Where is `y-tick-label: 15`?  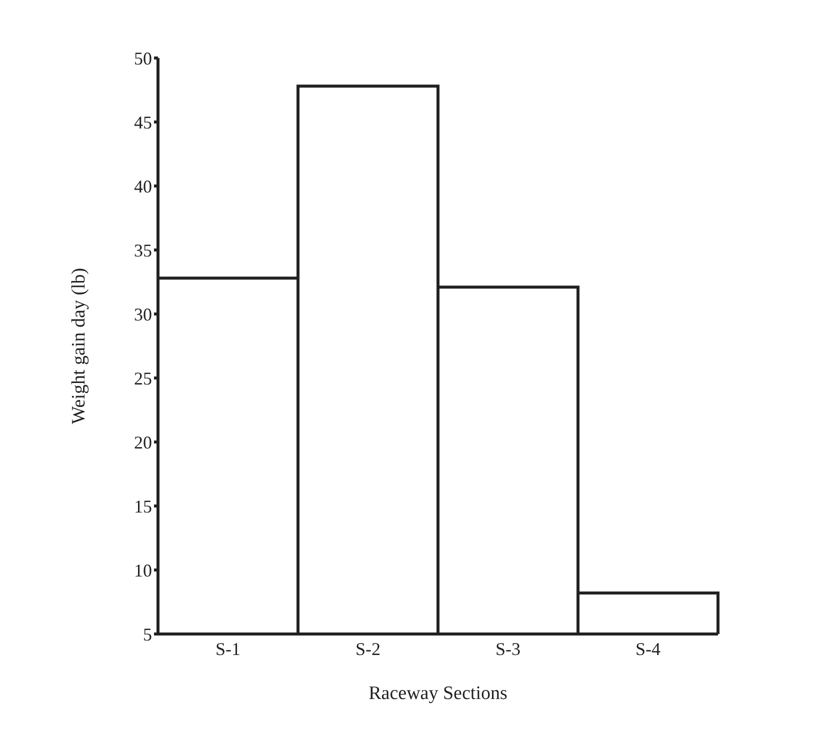
y-tick-label: 15 is located at coordinates (143, 506).